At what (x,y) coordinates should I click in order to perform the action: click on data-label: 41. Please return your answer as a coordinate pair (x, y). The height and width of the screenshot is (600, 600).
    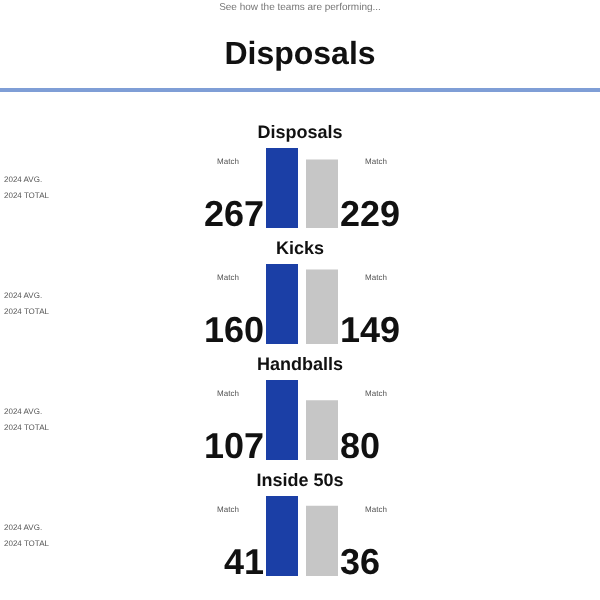
    Looking at the image, I should click on (243, 562).